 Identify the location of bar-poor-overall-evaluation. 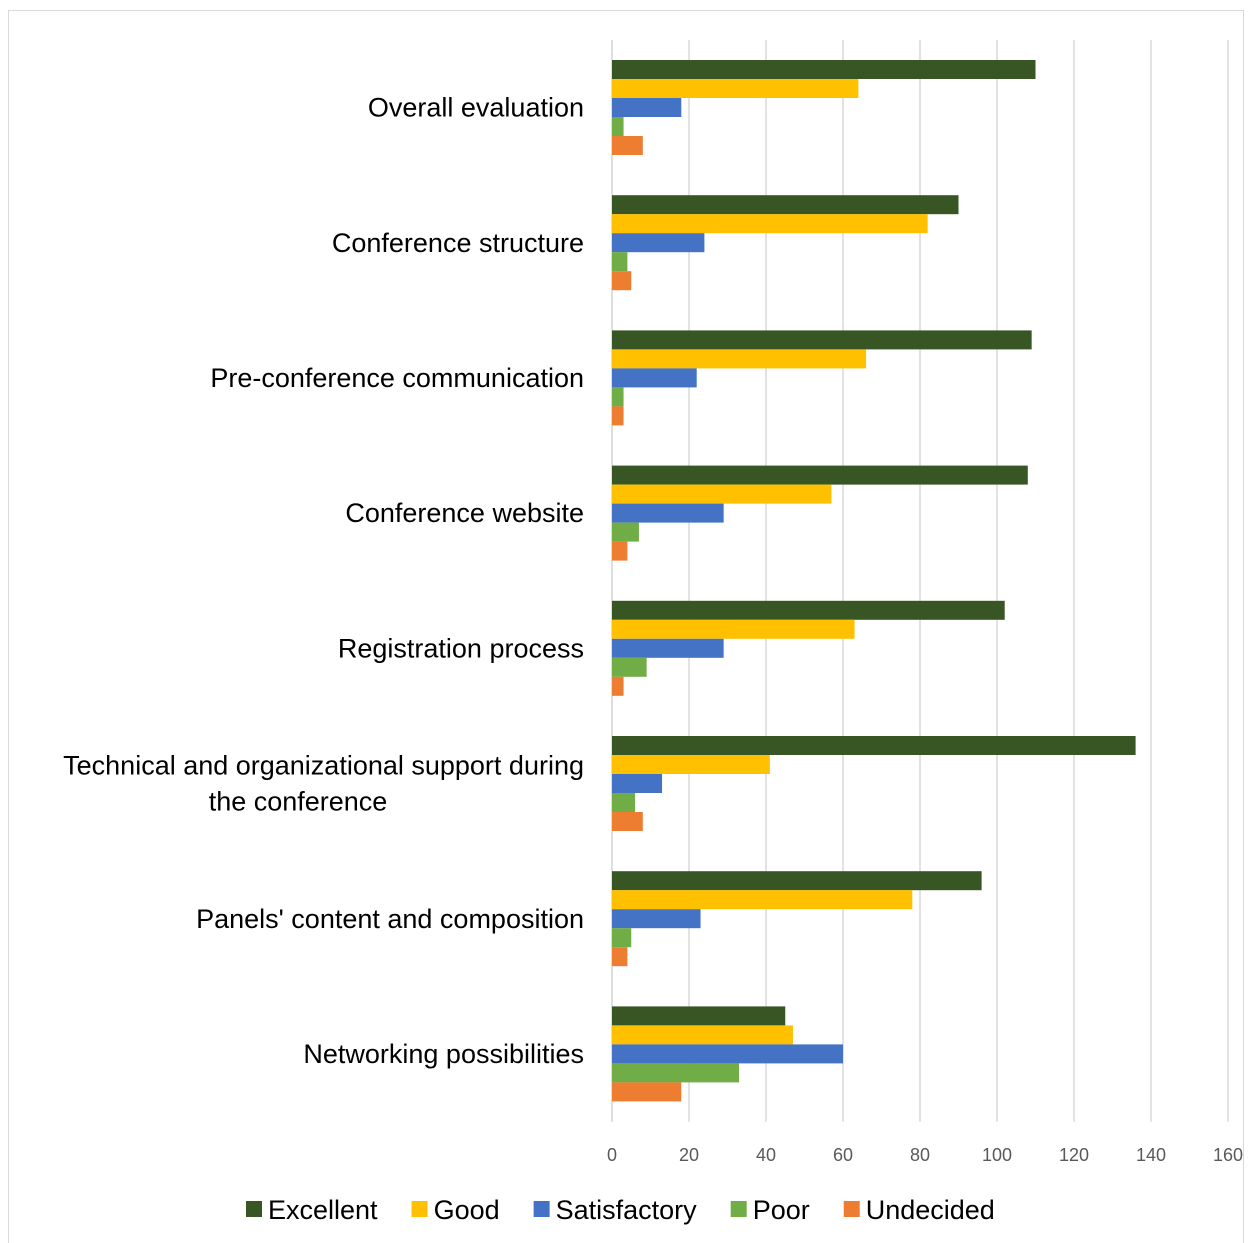
(618, 126).